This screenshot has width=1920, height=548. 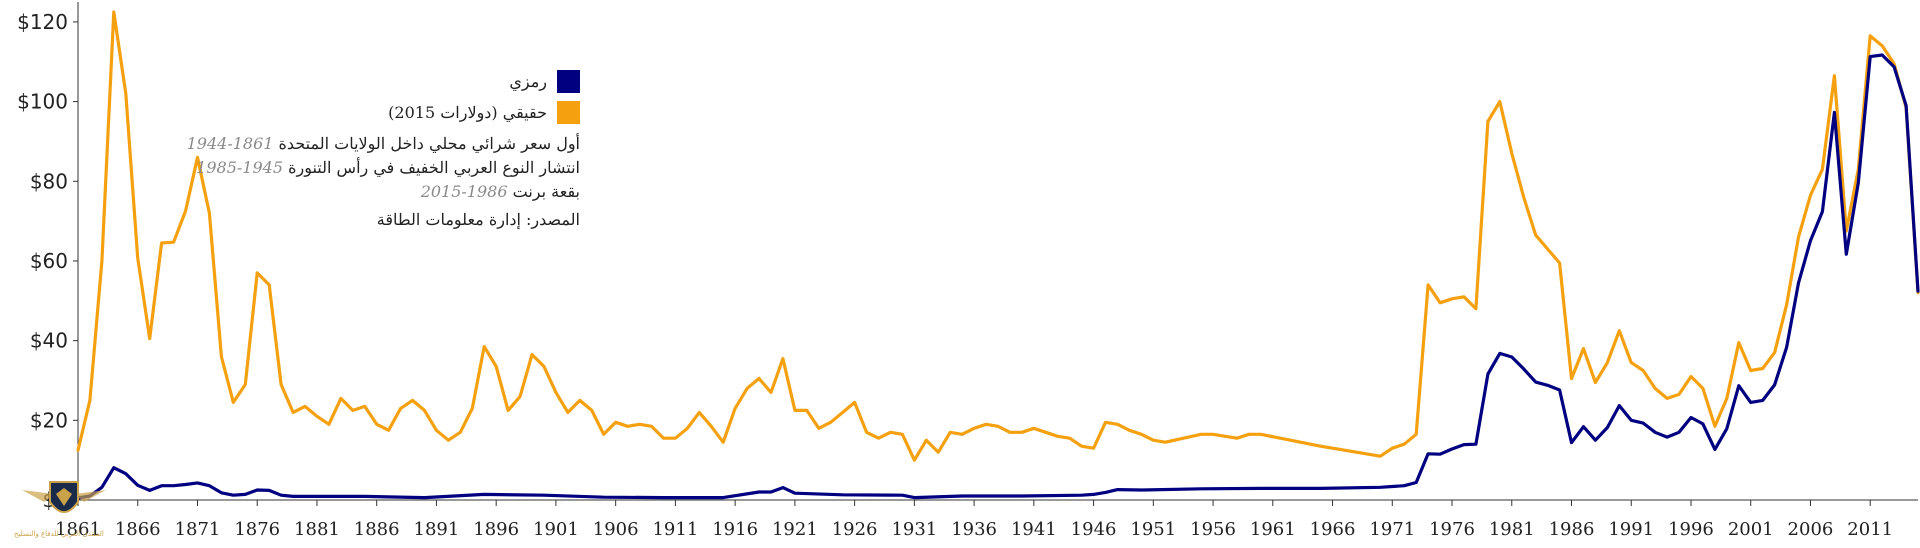 What do you see at coordinates (64, 497) in the screenshot?
I see `eagle-shield-icon` at bounding box center [64, 497].